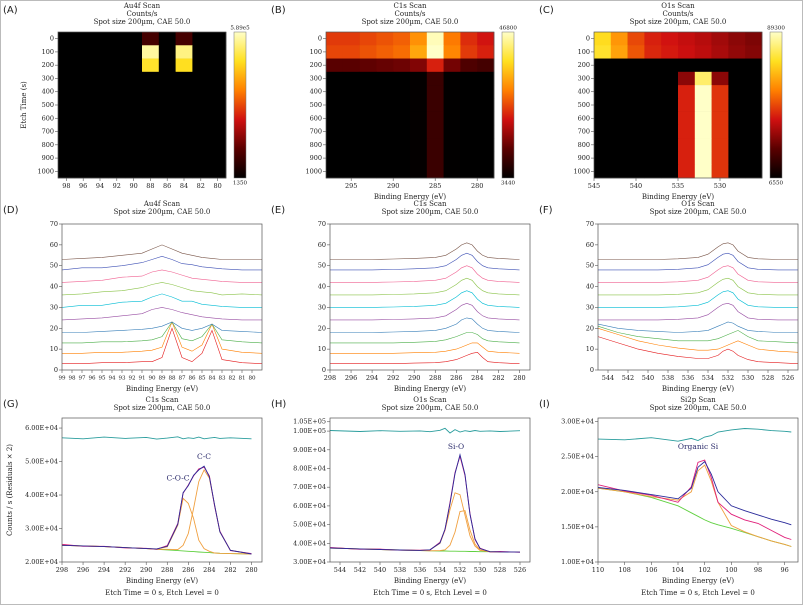 This screenshot has height=605, width=803. Describe the element at coordinates (309, 431) in the screenshot. I see `y-tick-label: 1.00E+05` at that location.